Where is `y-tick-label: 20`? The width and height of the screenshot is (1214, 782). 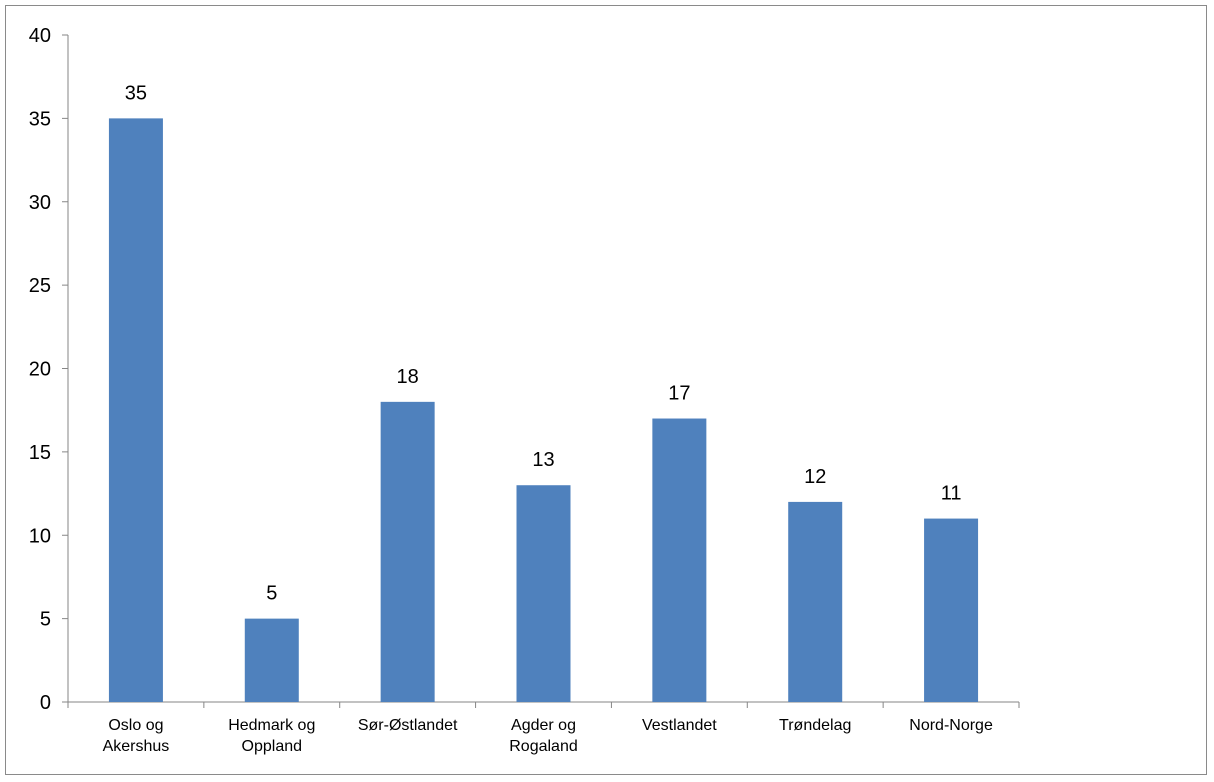 y-tick-label: 20 is located at coordinates (40, 370).